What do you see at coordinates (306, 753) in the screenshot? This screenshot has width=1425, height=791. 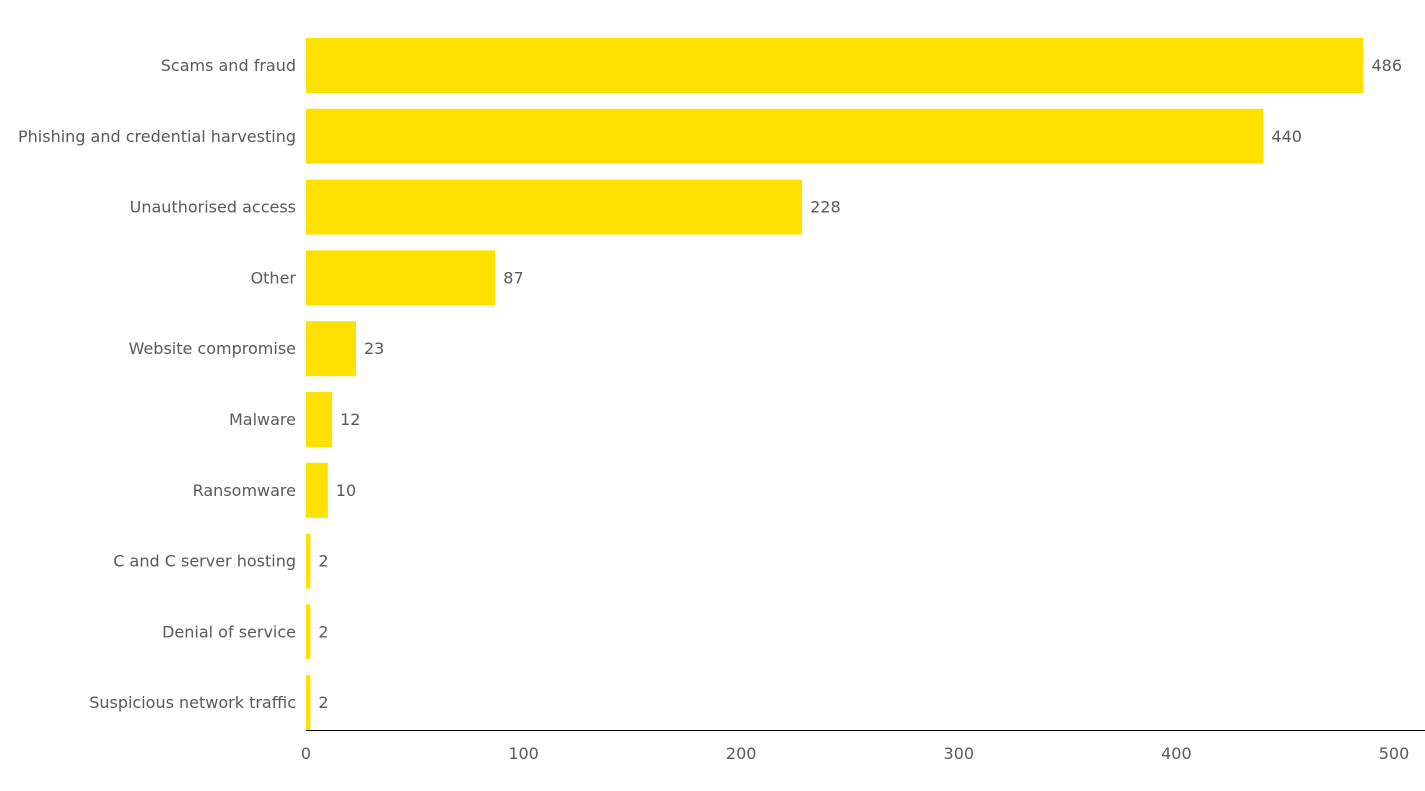 I see `x-tick-label: 0` at bounding box center [306, 753].